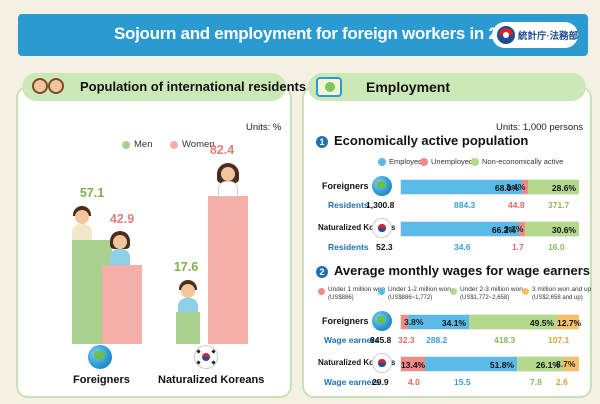 This screenshot has width=600, height=404. Describe the element at coordinates (562, 382) in the screenshot. I see `s2-row2-n4: 2.6` at that location.